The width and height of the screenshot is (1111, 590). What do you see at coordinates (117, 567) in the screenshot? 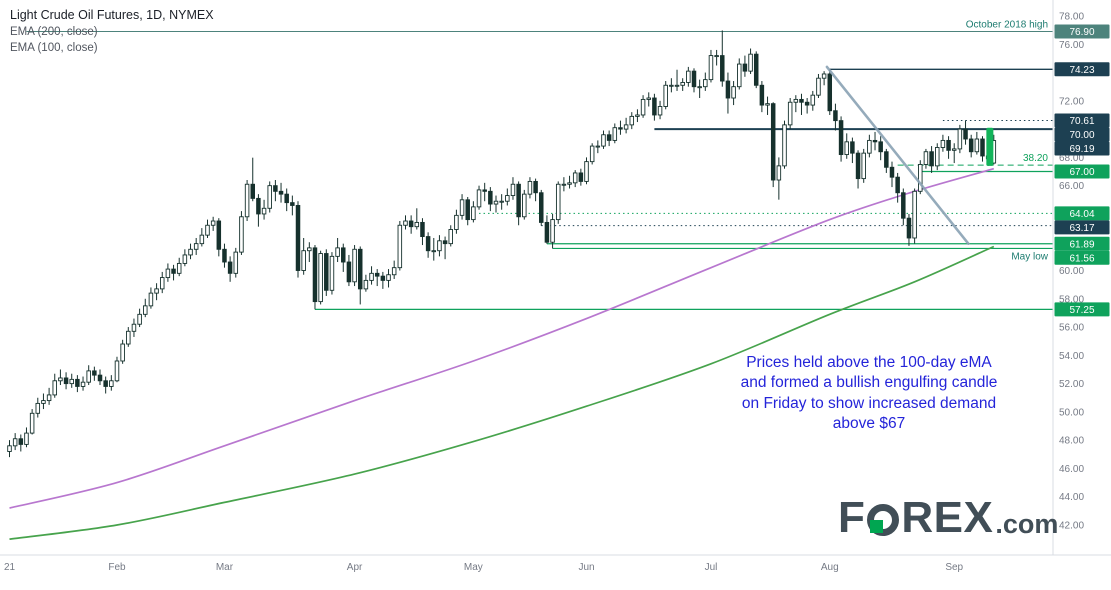
I see `x-axis-label: Feb` at bounding box center [117, 567].